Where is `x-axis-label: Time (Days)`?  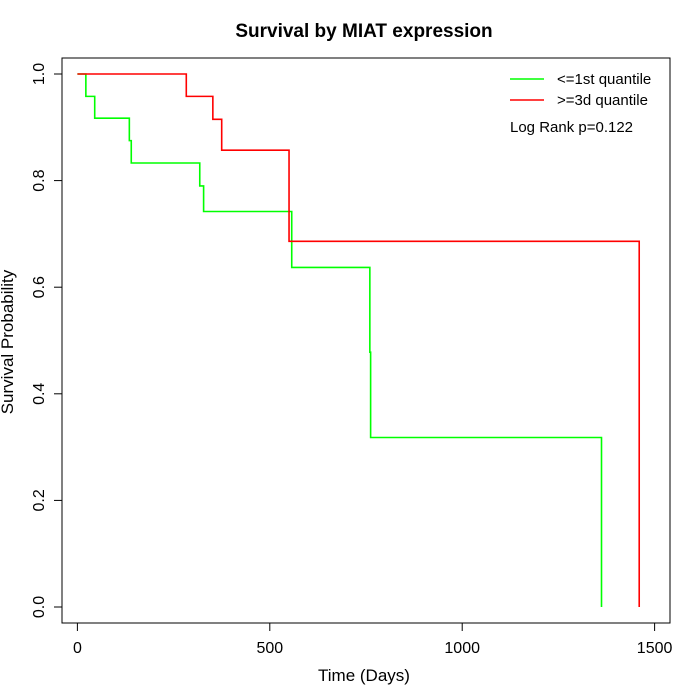
x-axis-label: Time (Days) is located at coordinates (364, 675).